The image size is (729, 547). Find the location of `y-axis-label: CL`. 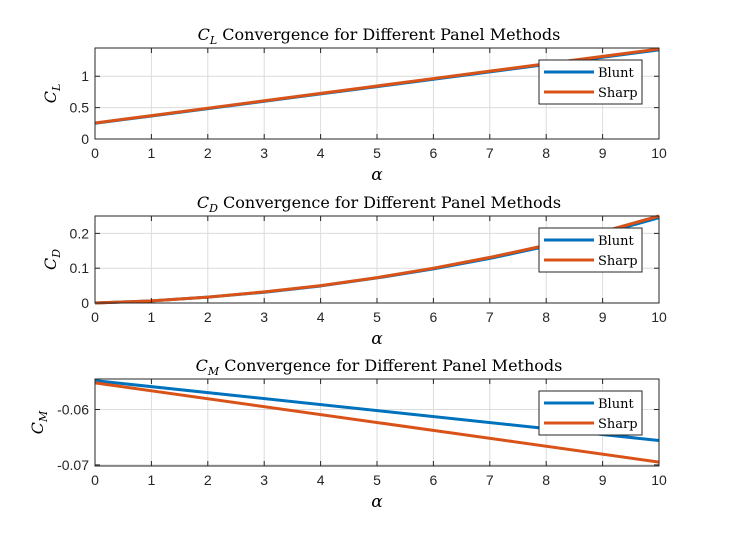

y-axis-label: CL is located at coordinates (52, 94).